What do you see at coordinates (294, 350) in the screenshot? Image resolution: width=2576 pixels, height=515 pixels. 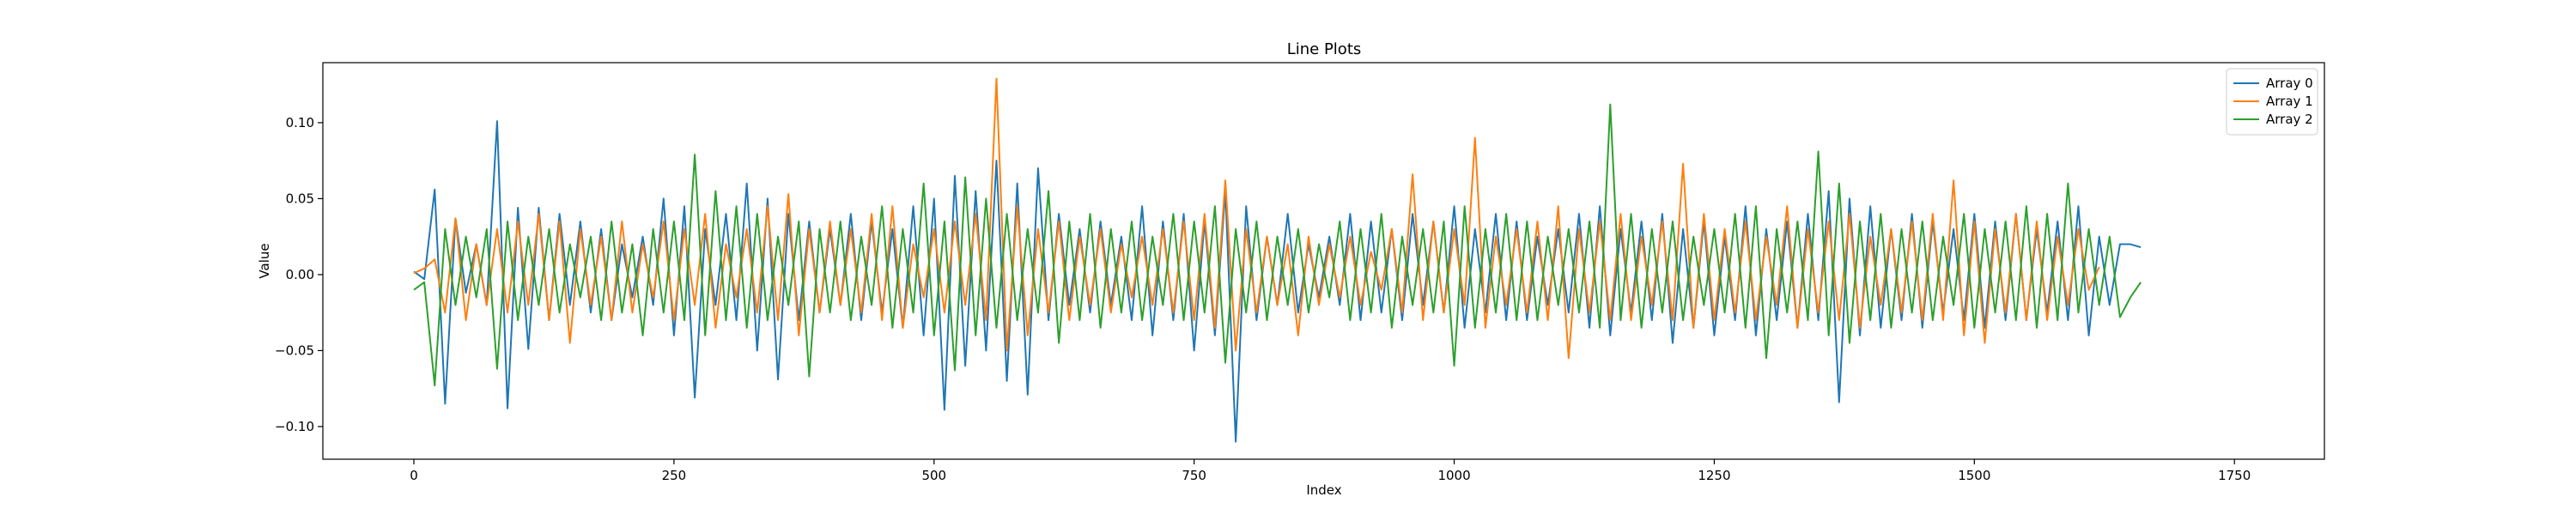 I see `y-tick-label: −0.05` at bounding box center [294, 350].